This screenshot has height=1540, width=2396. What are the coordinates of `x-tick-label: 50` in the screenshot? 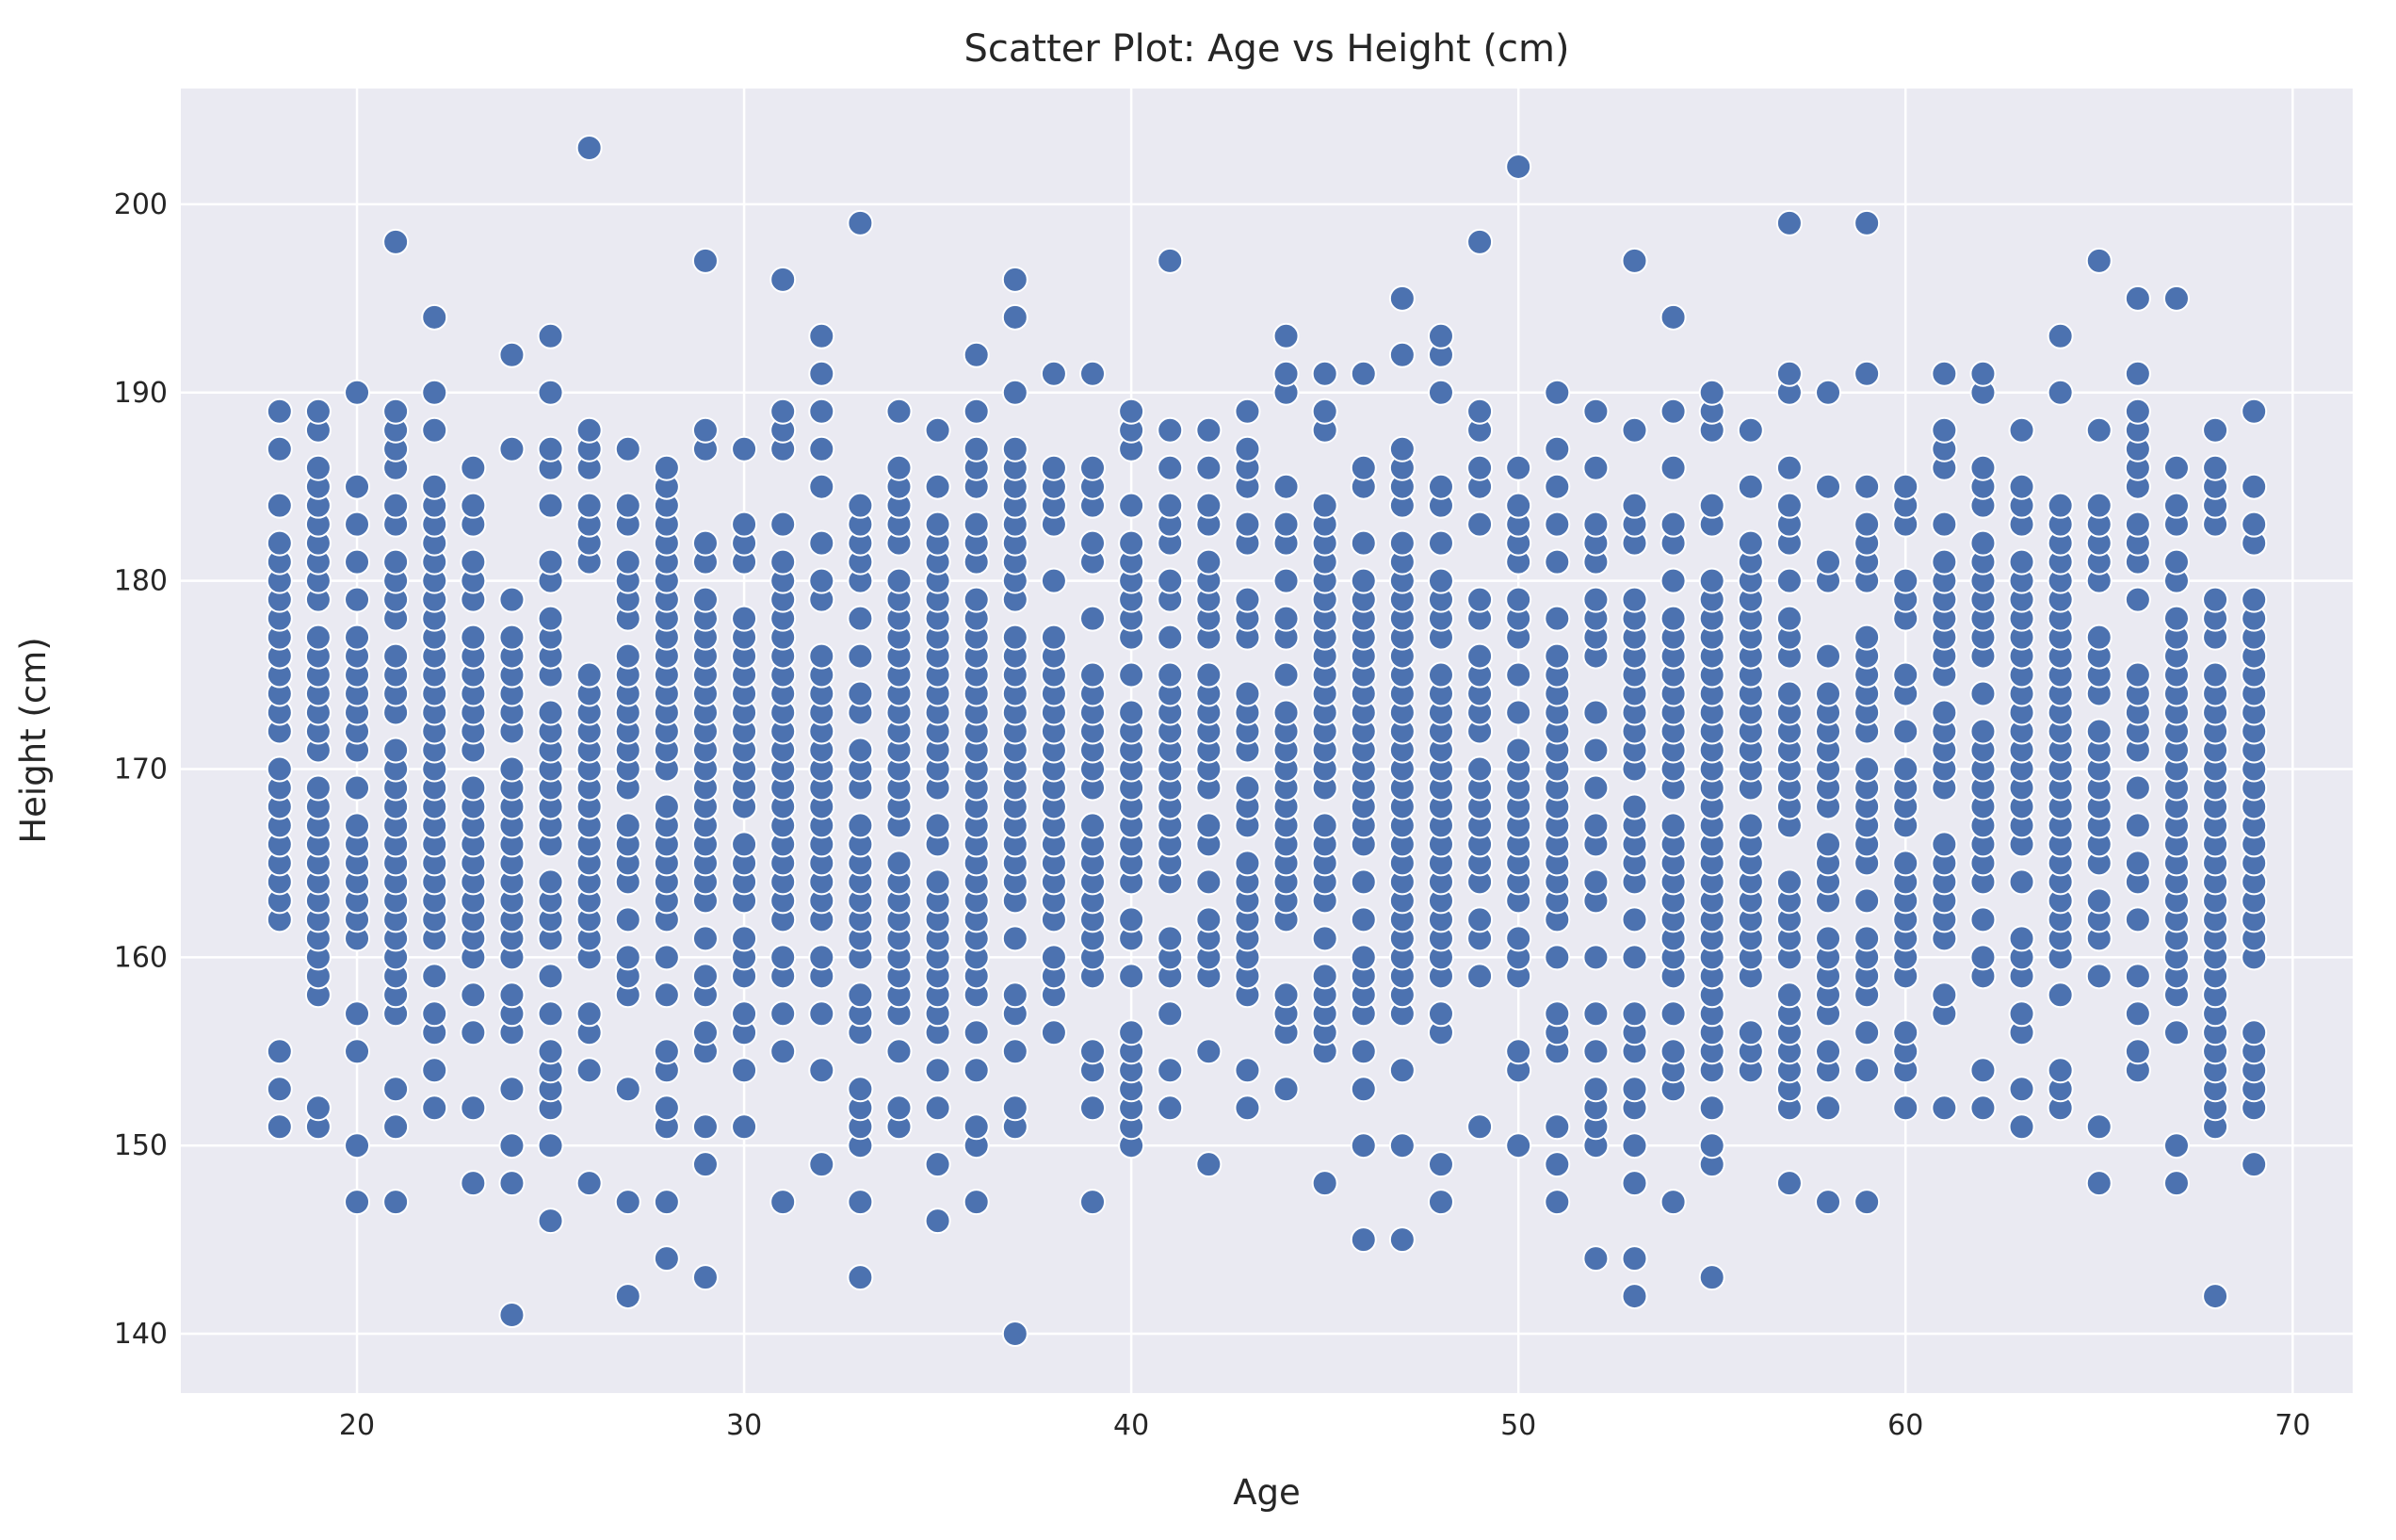 It's located at (1518, 1425).